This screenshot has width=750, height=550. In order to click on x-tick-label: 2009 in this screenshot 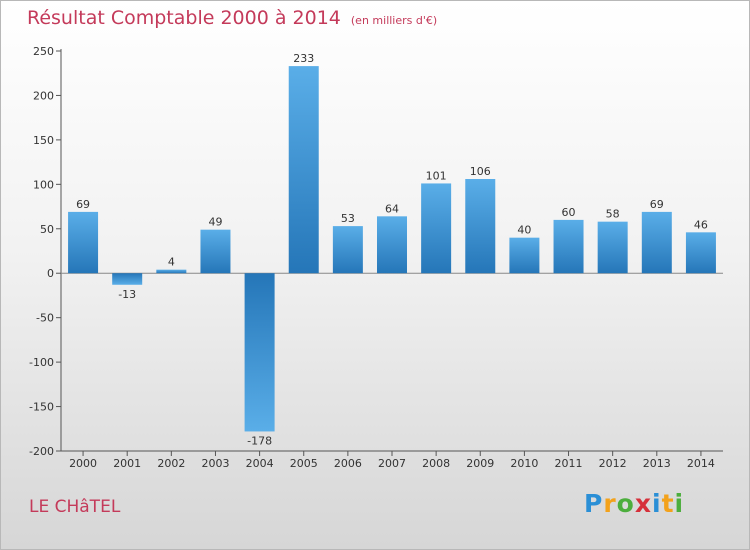, I will do `click(480, 463)`.